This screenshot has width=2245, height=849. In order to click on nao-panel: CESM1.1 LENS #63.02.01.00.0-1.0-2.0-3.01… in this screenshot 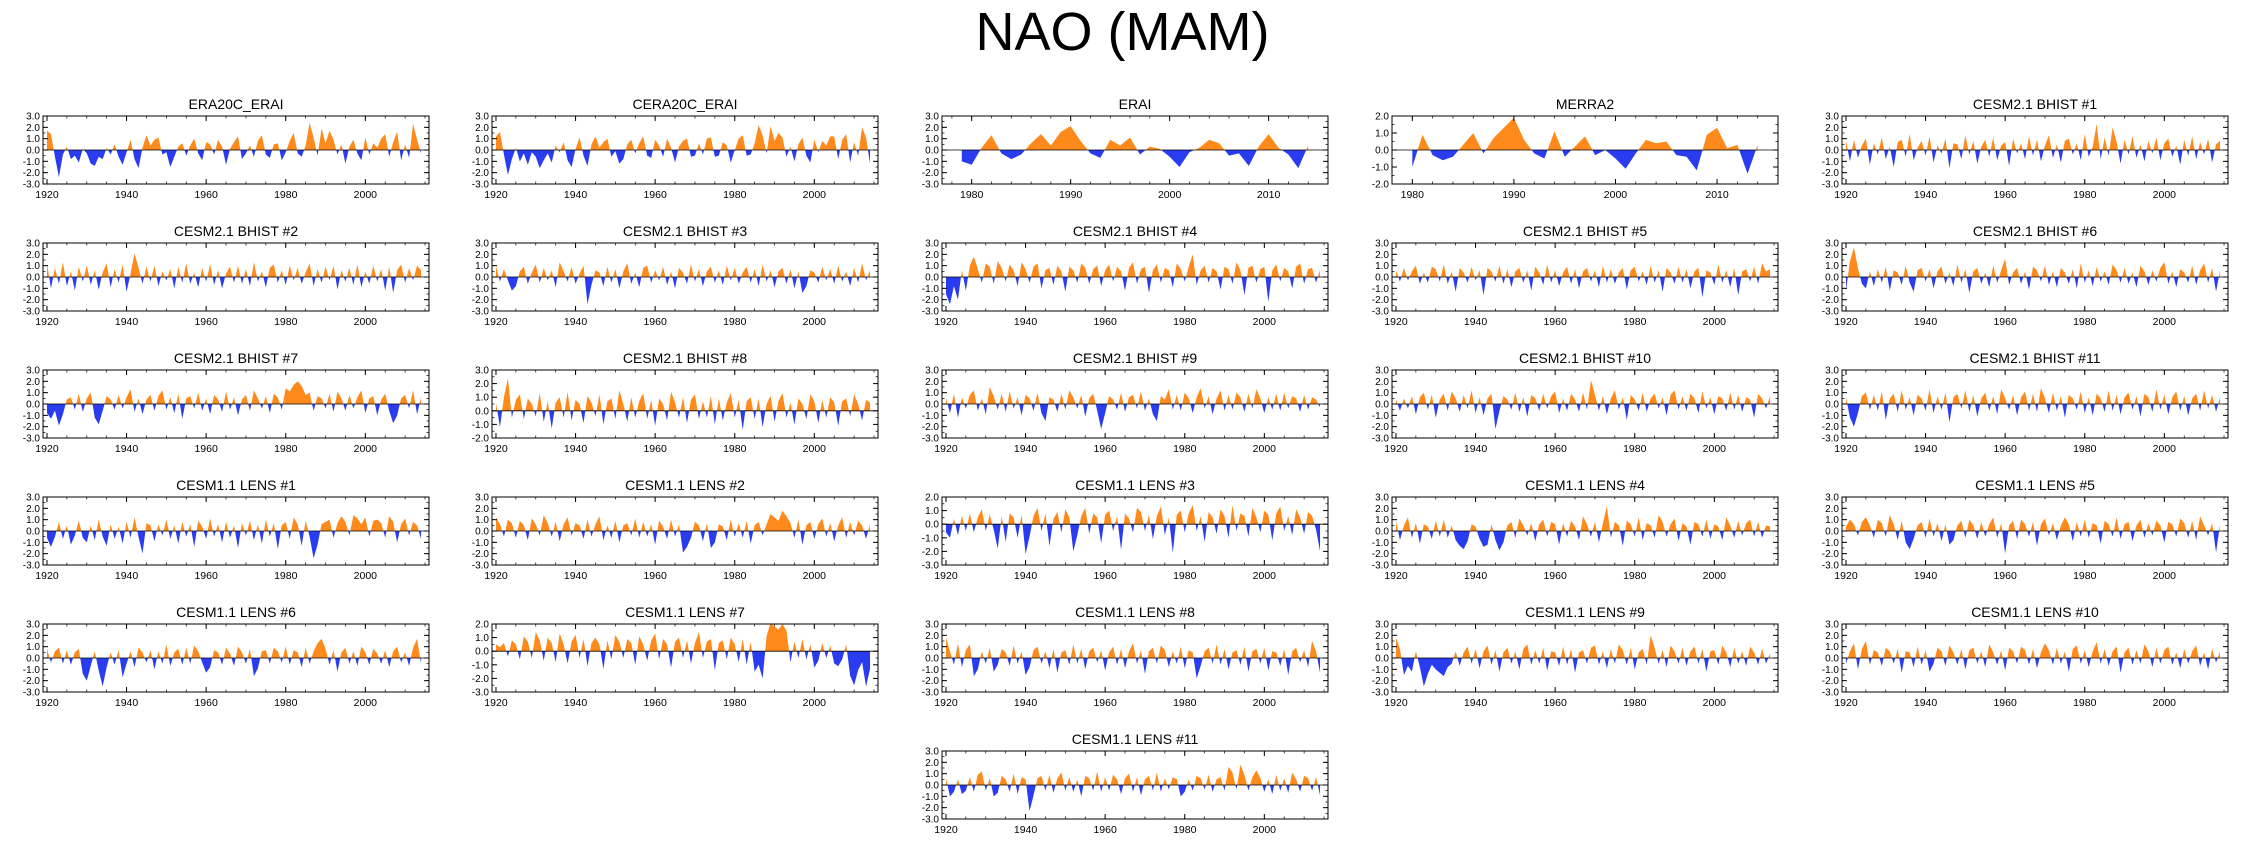, I will do `click(226, 656)`.